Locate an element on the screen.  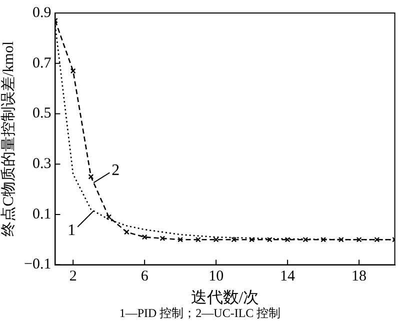
x-tick-label: 2 is located at coordinates (73, 276).